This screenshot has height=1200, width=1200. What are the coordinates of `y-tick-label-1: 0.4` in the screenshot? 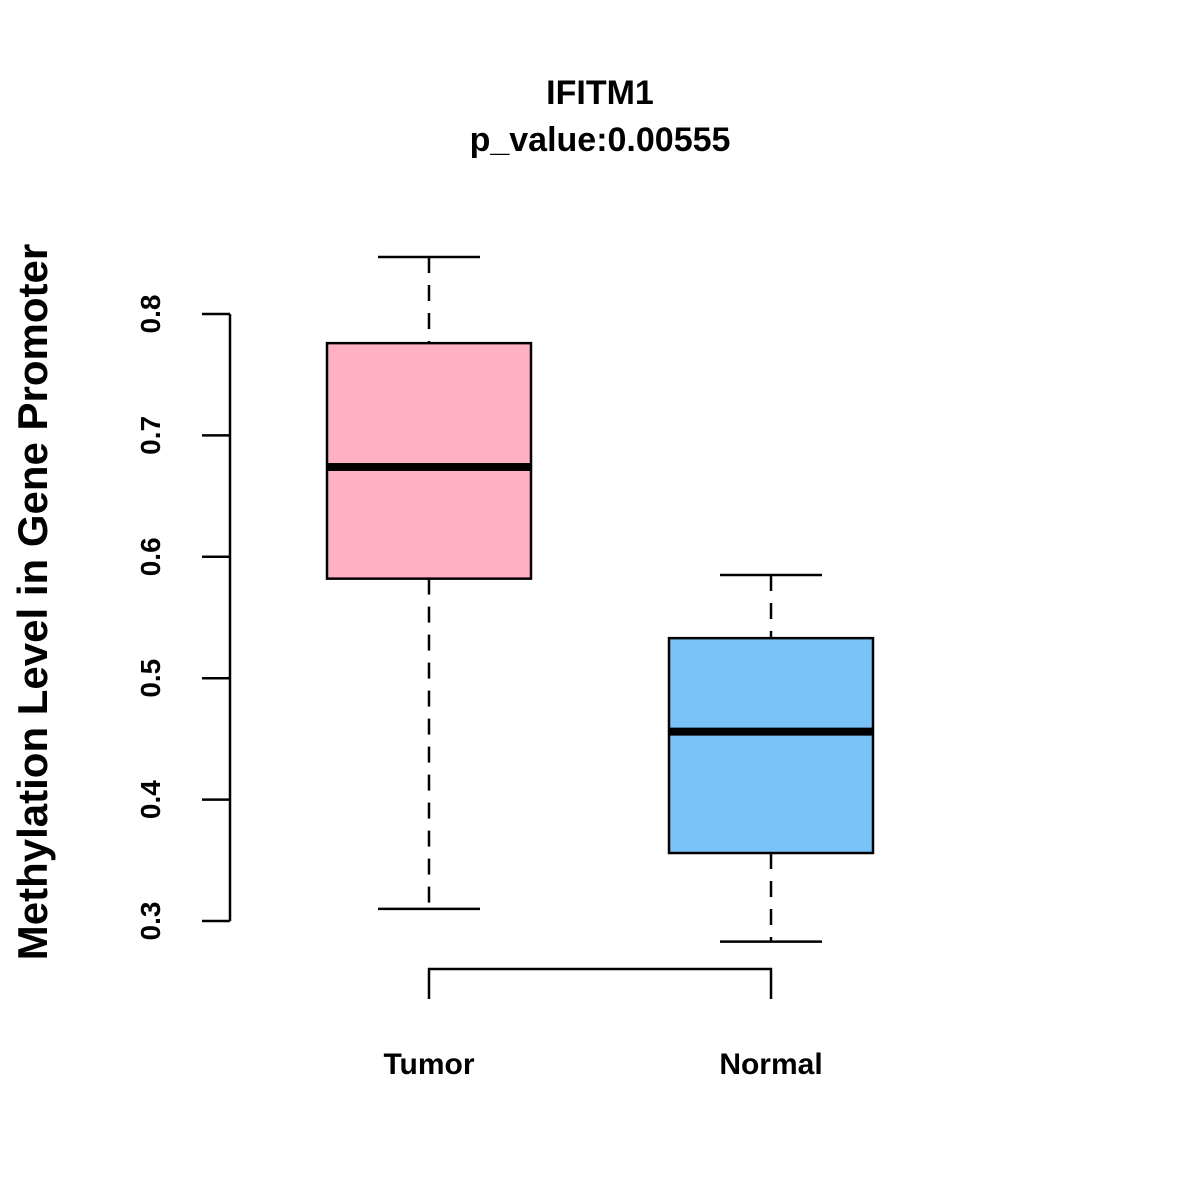 It's located at (150, 799).